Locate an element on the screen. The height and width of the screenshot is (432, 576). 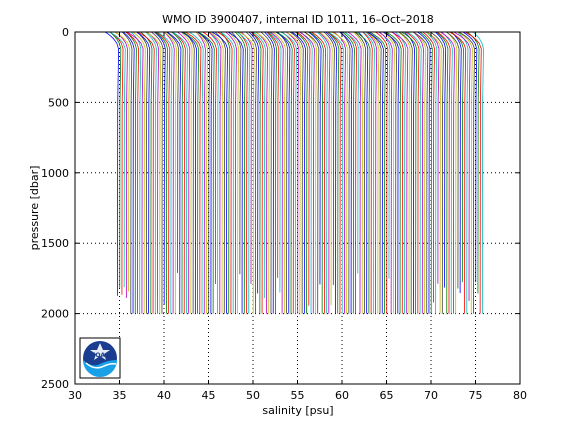
noaa-logo-icon: NOAA is located at coordinates (100, 358).